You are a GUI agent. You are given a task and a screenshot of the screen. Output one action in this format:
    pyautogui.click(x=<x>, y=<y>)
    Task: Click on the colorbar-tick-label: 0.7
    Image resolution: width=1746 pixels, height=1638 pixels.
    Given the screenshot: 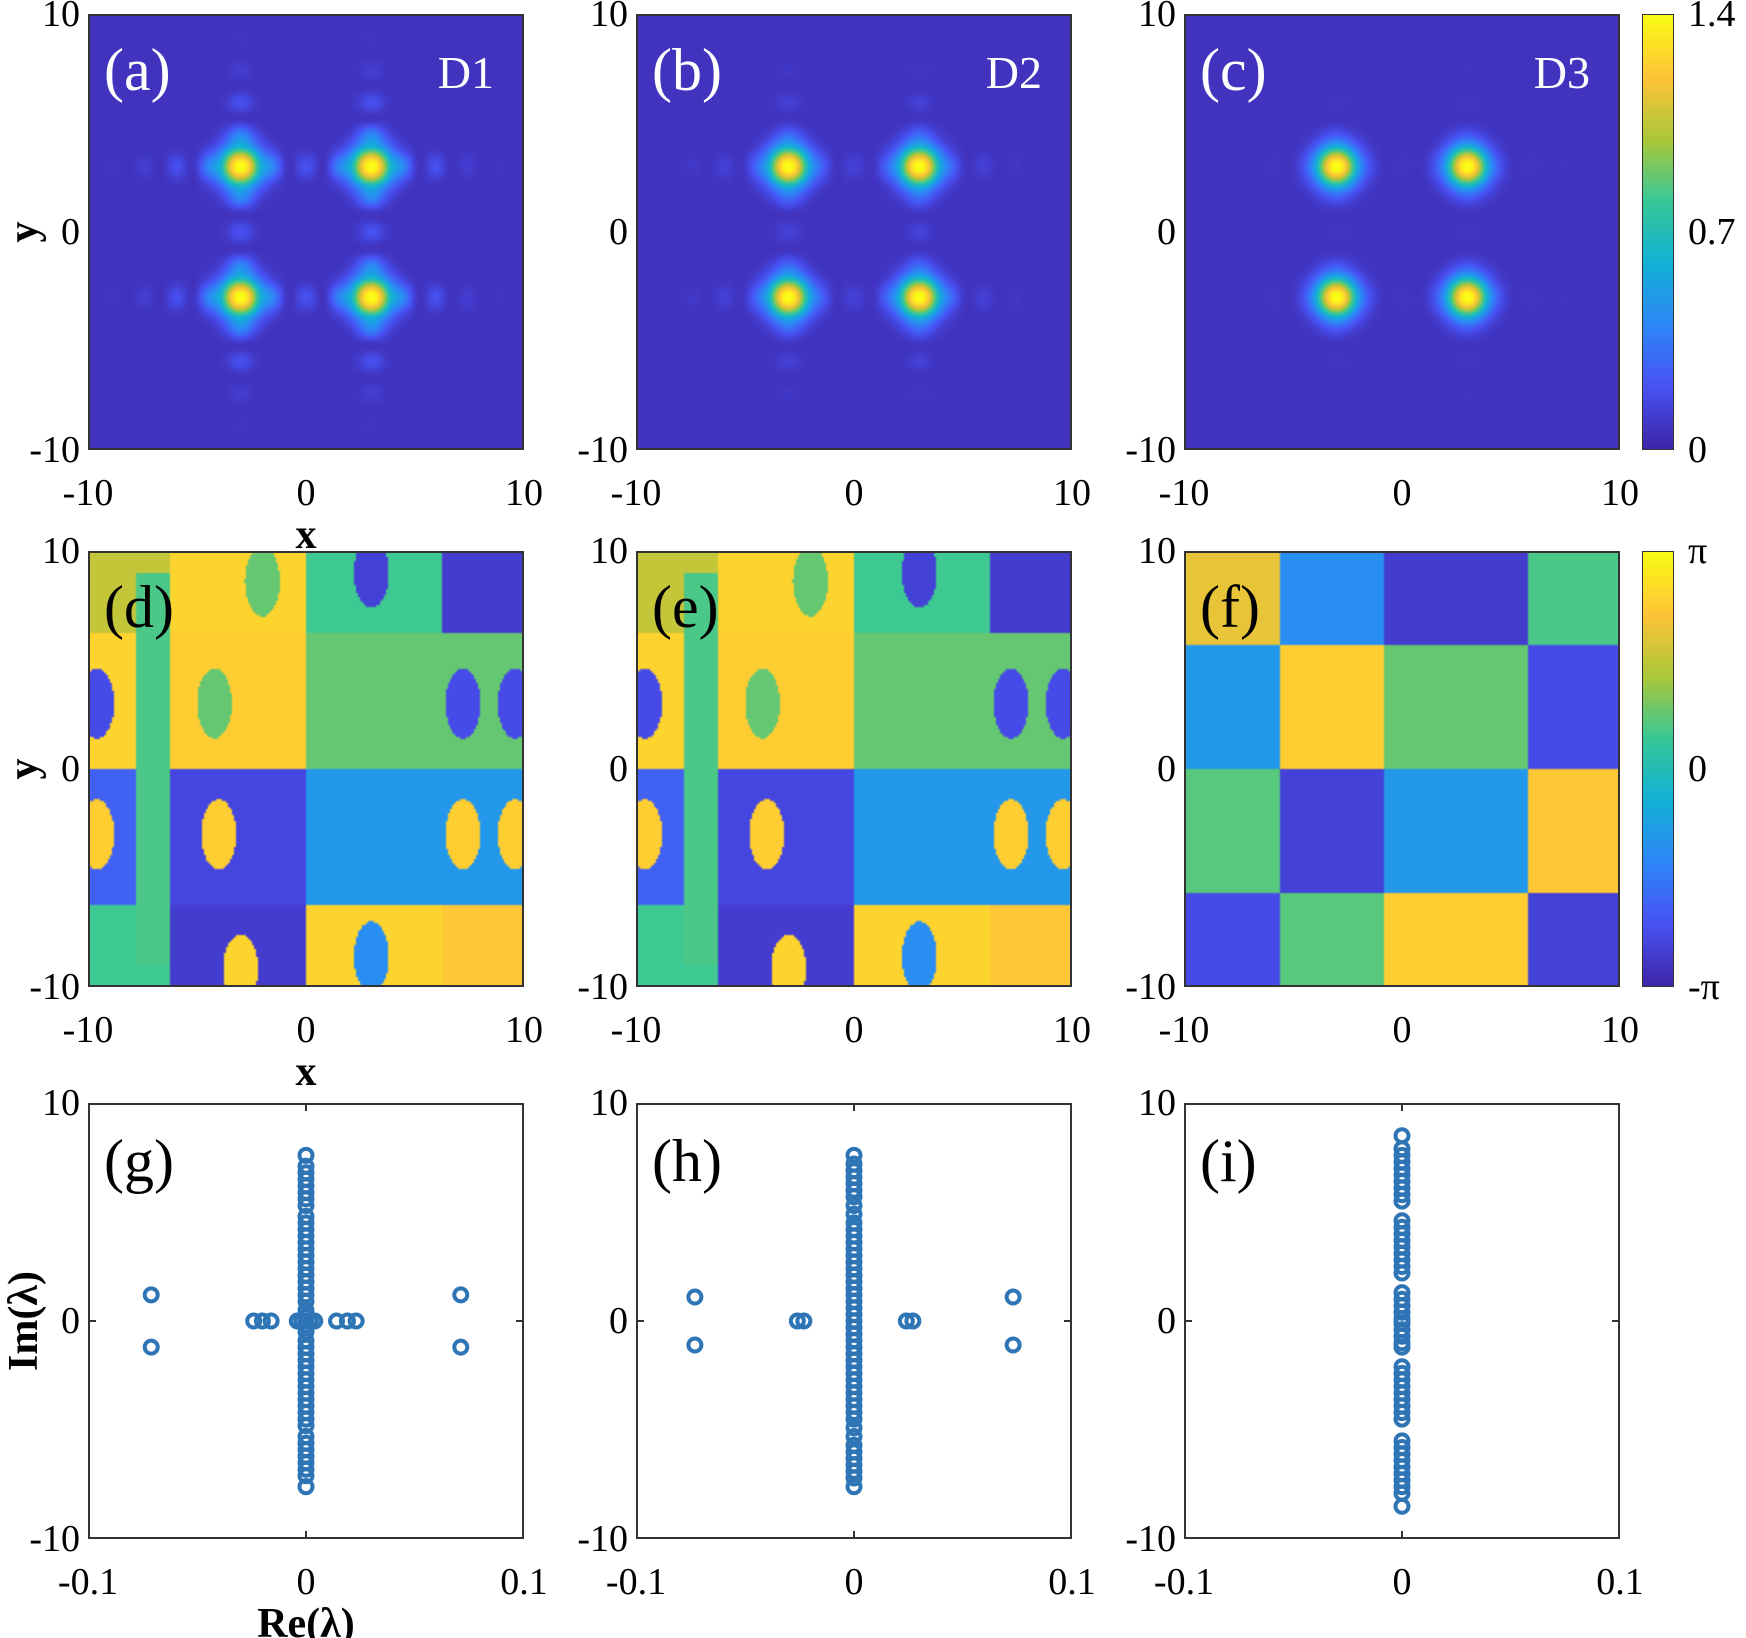 What is the action you would take?
    pyautogui.click(x=1712, y=232)
    